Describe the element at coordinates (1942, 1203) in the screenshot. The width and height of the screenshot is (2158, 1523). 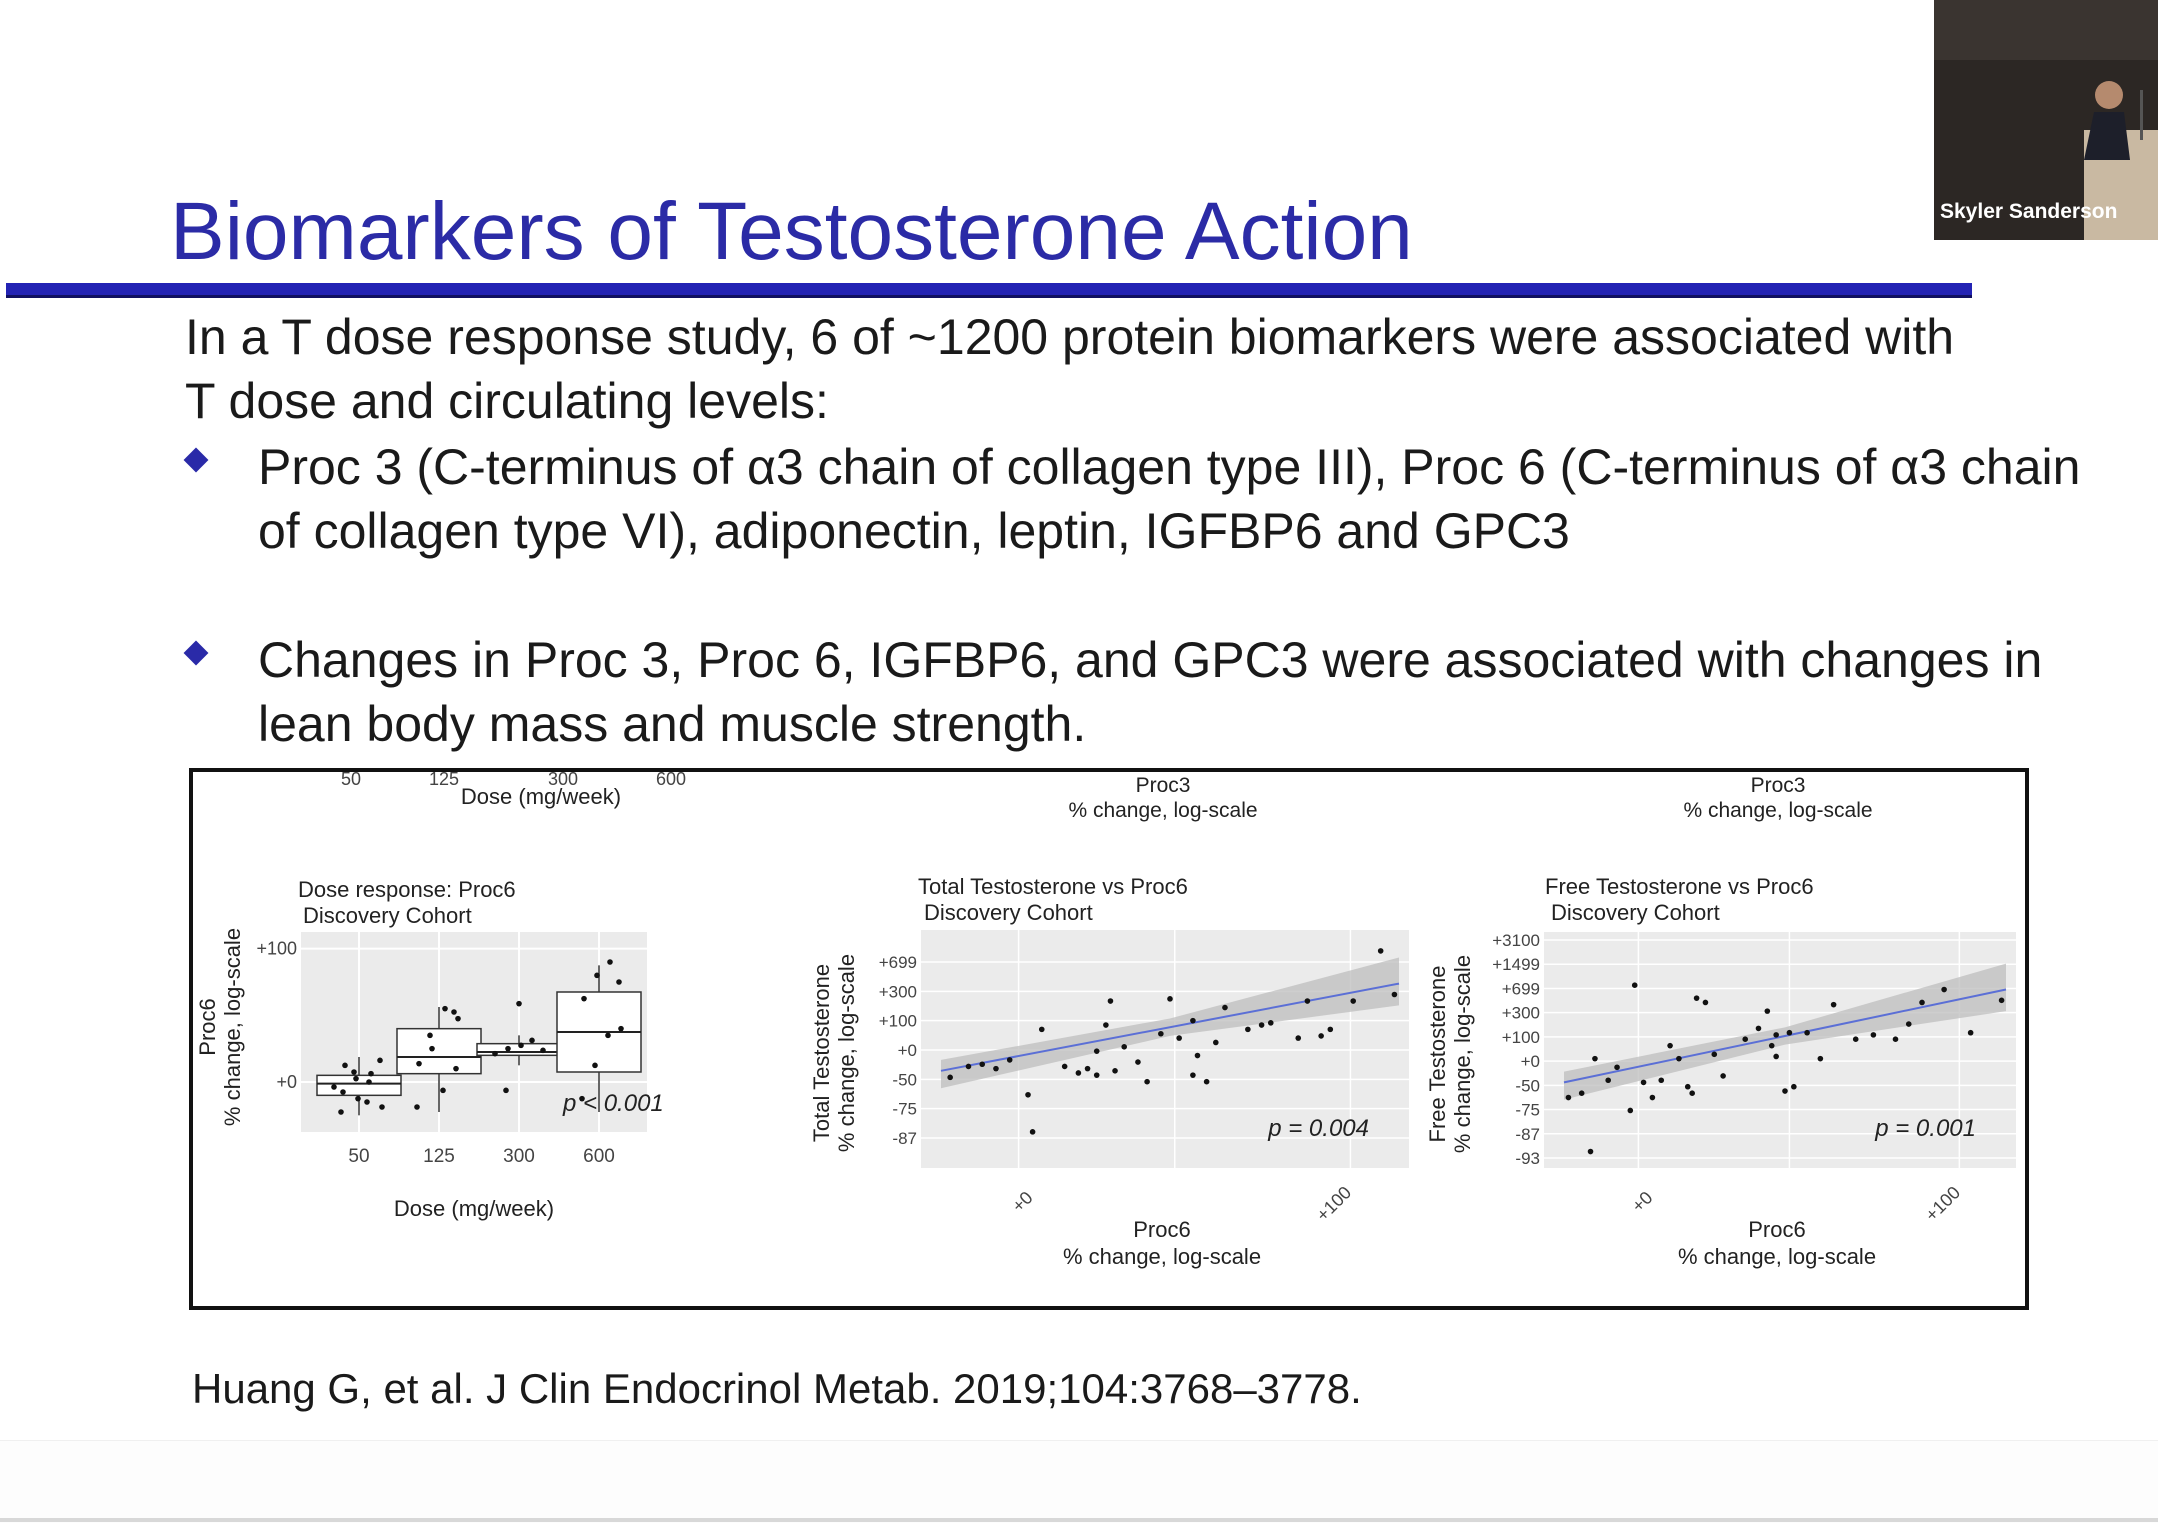
I see `x-tick-label: +100` at that location.